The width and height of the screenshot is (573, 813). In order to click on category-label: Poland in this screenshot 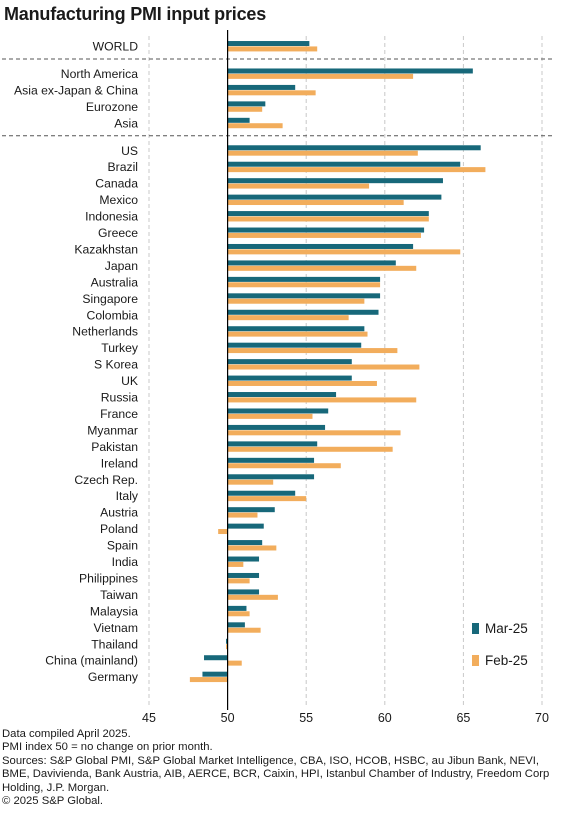, I will do `click(119, 529)`.